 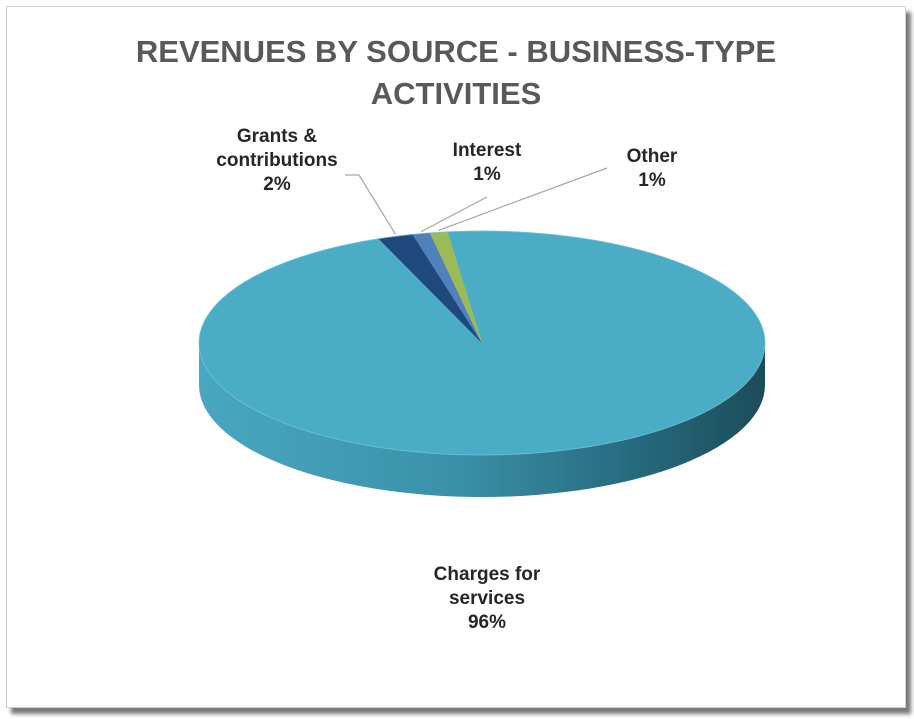 I want to click on slice-label-interest: Interest 1%, so click(x=487, y=162).